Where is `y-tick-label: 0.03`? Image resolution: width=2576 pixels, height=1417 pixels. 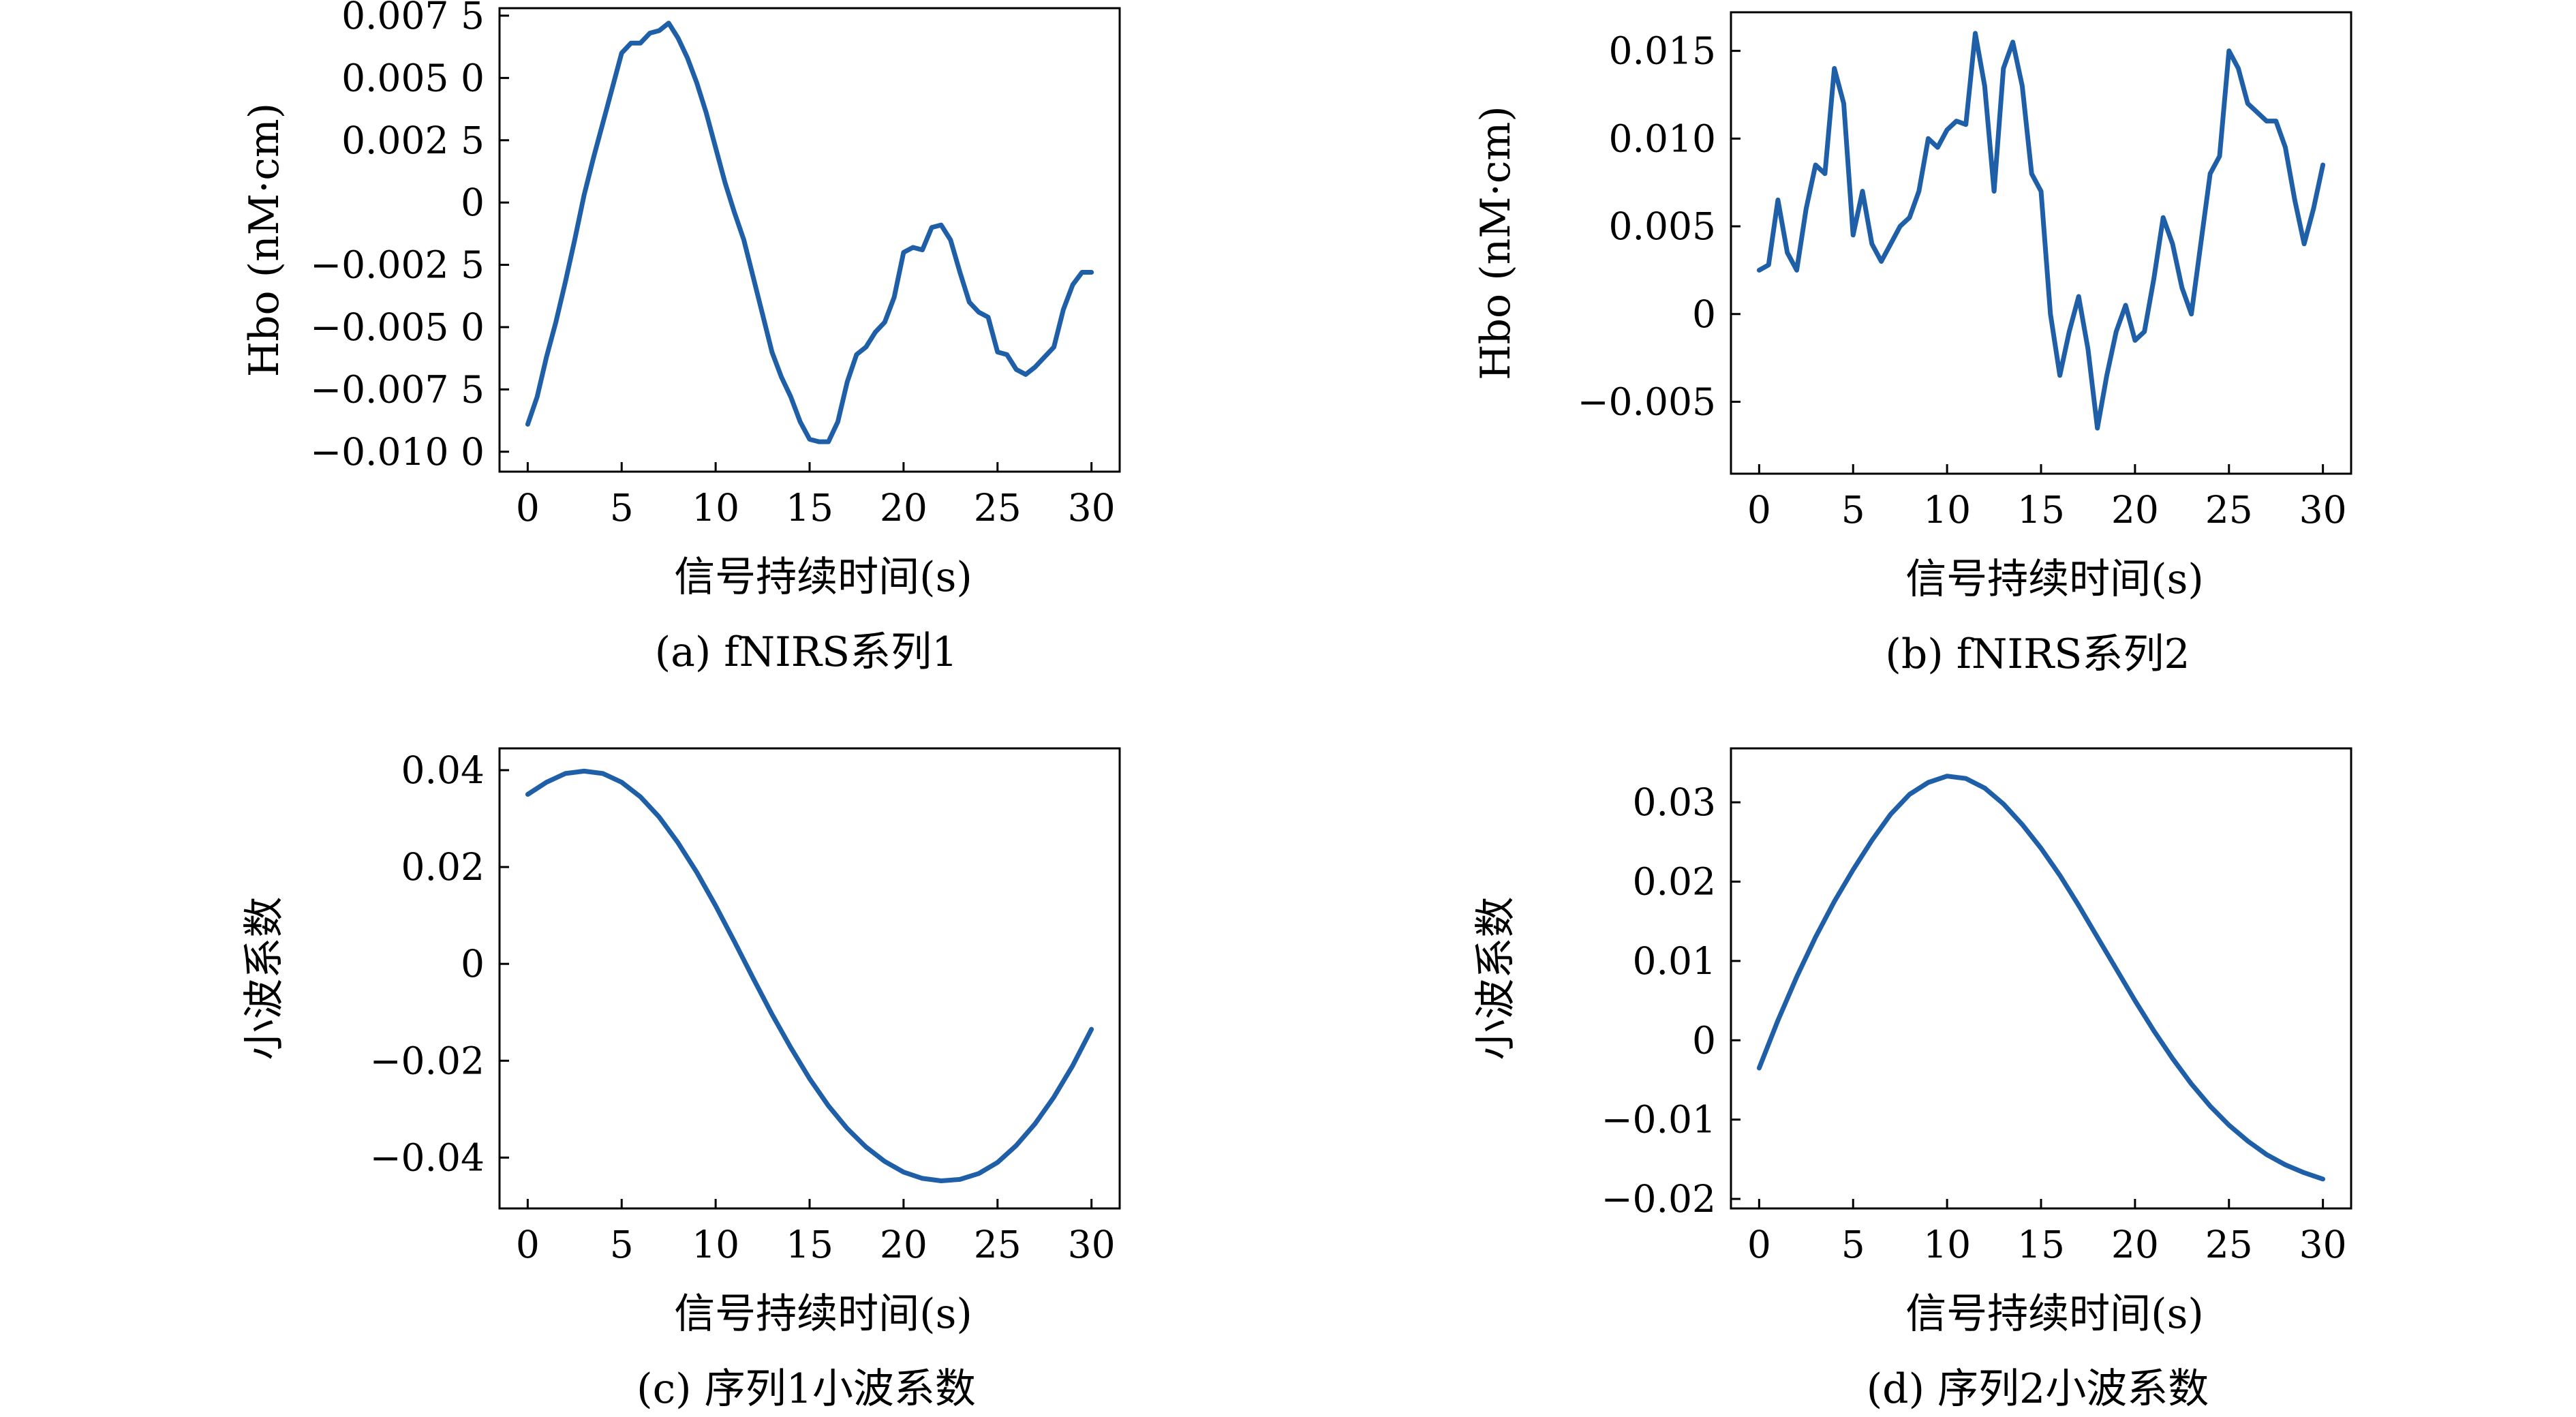
y-tick-label: 0.03 is located at coordinates (1674, 802).